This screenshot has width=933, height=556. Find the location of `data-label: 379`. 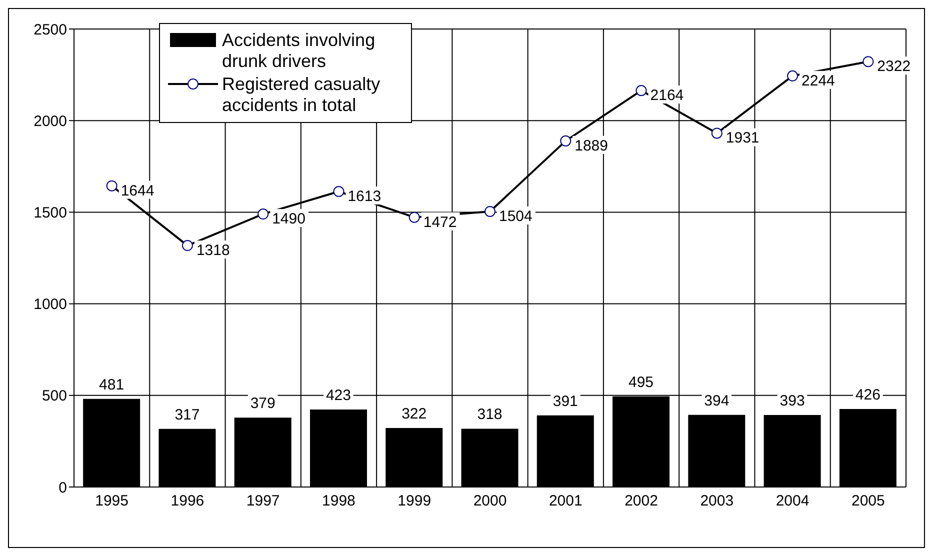

data-label: 379 is located at coordinates (263, 403).